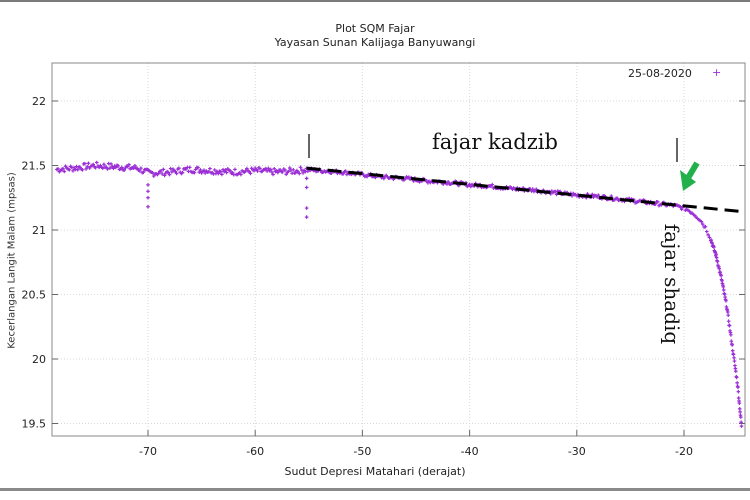 The width and height of the screenshot is (750, 500). I want to click on x-tick-label: -30, so click(577, 451).